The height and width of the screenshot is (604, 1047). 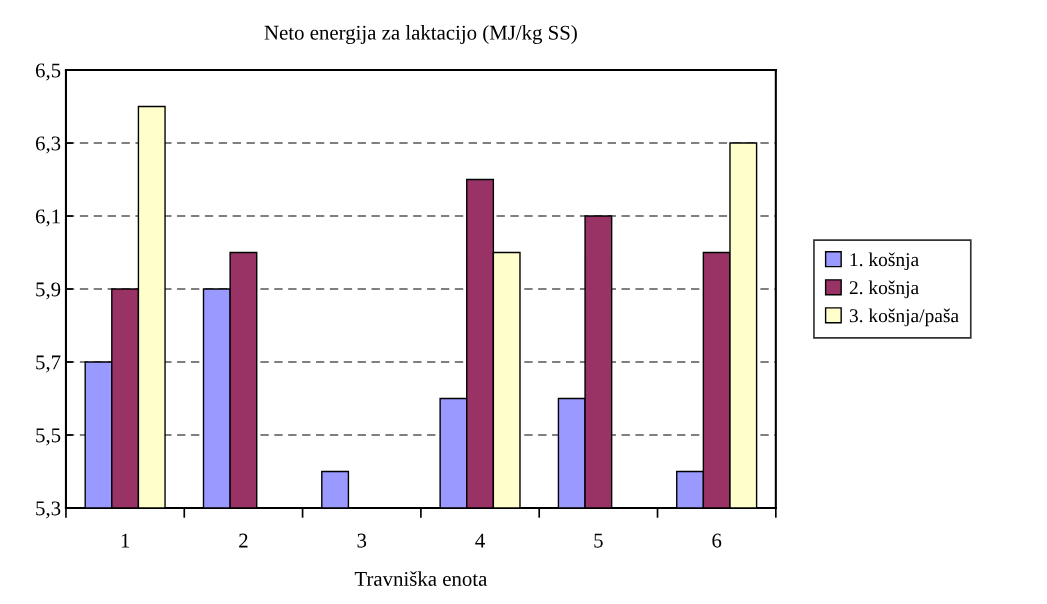 I want to click on x-tick-label: 4, so click(x=480, y=540).